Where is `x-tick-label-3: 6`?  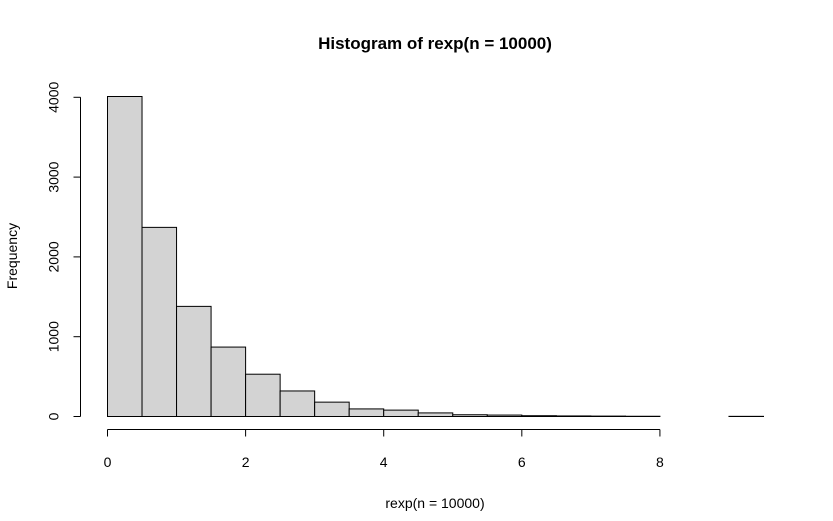 x-tick-label-3: 6 is located at coordinates (522, 462).